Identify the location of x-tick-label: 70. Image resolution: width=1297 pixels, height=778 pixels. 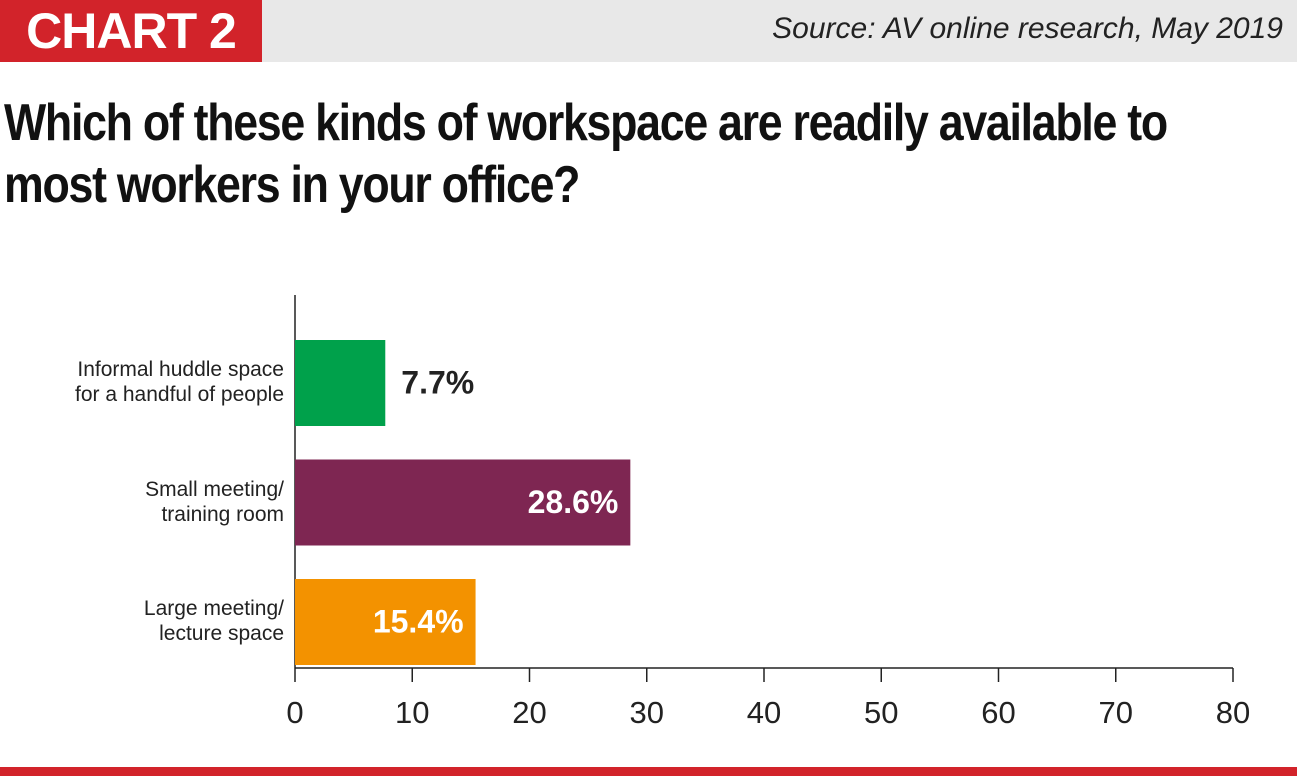
(1116, 712).